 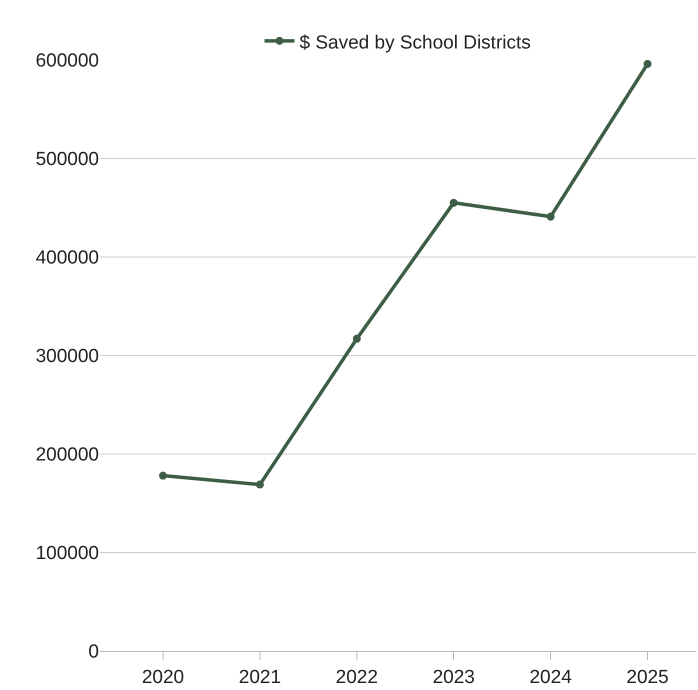 I want to click on x-tick-label: 2025, so click(x=647, y=677).